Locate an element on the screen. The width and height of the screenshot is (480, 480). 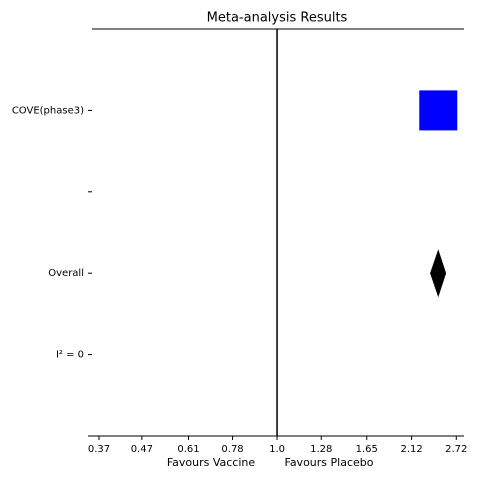
x-label-right: Favours Placebo is located at coordinates (329, 462).